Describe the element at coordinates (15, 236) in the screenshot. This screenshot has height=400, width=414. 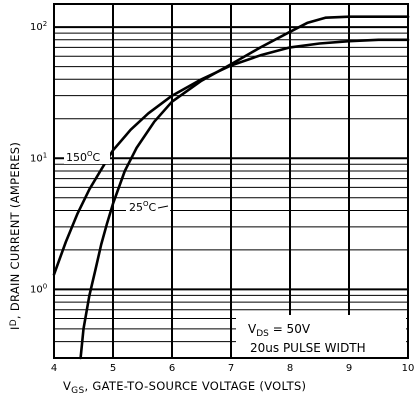
I see `y-axis-label: ID, DRAIN CURRENT (AMPERES)` at that location.